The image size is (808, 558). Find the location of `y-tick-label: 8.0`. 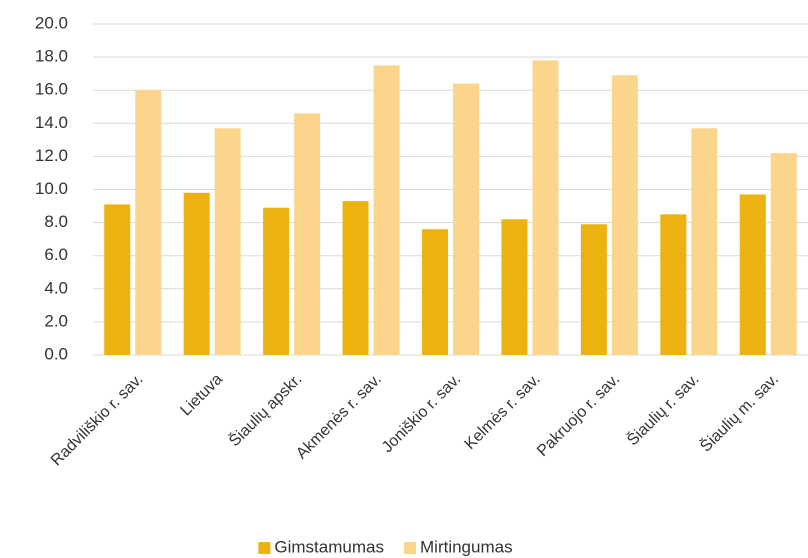

y-tick-label: 8.0 is located at coordinates (56, 221).